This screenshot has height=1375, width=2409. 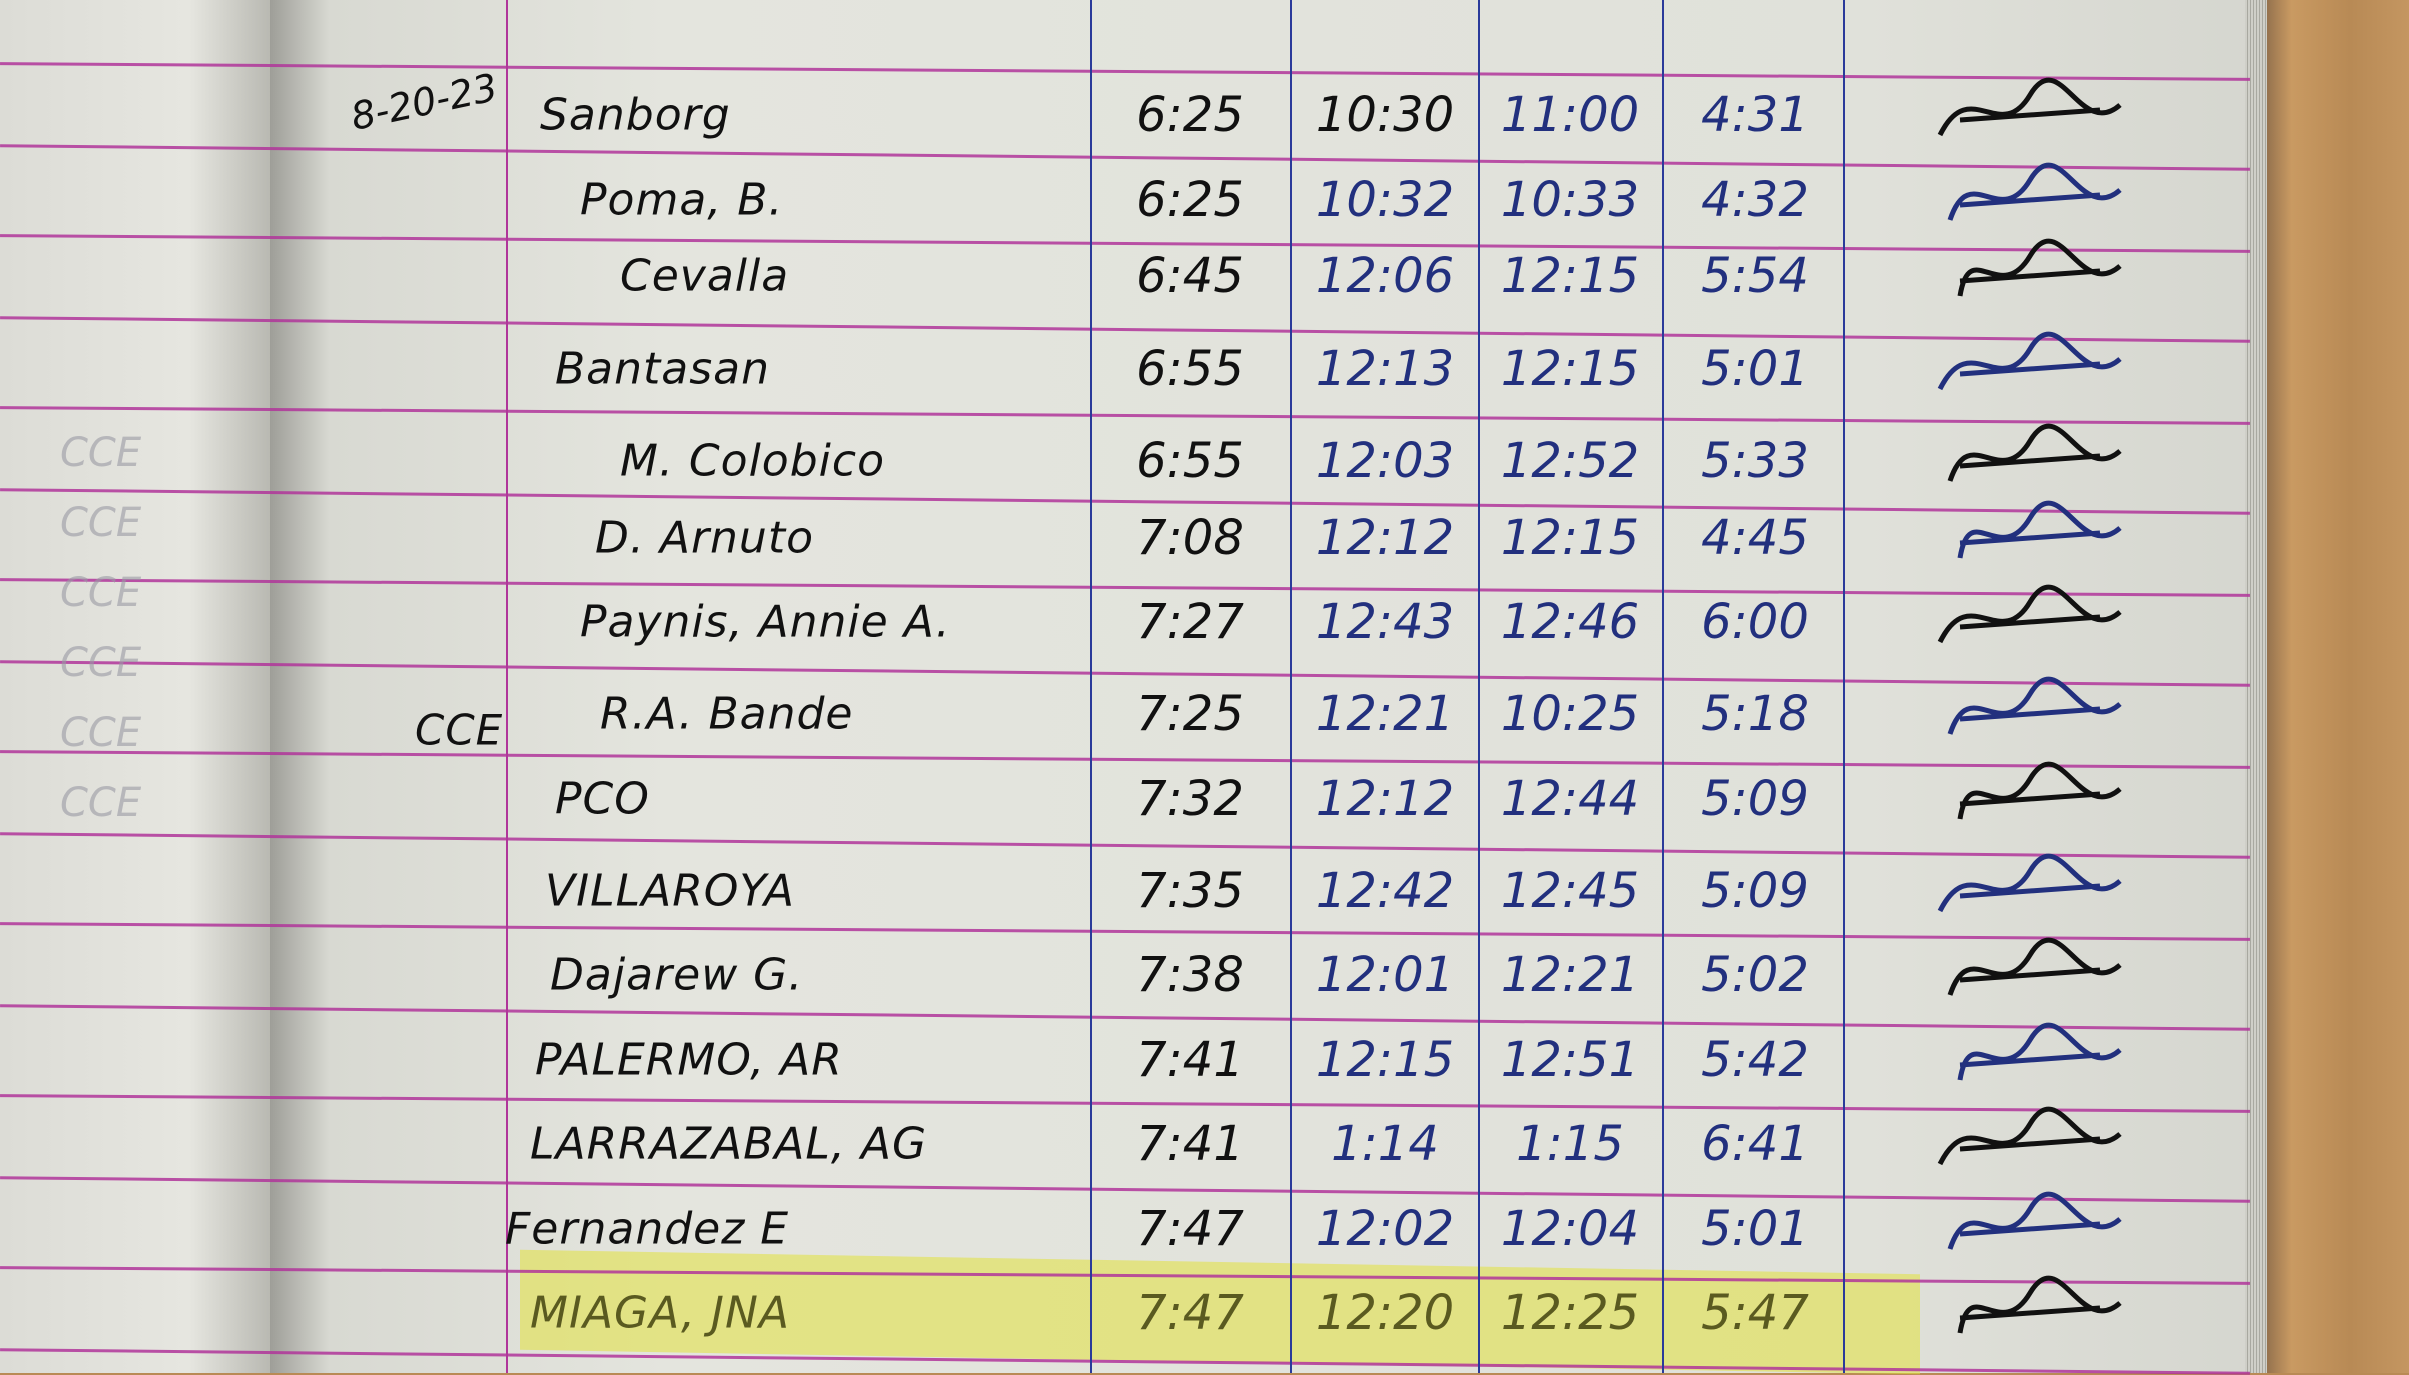 I want to click on employee-name: Cevalla, so click(x=705, y=276).